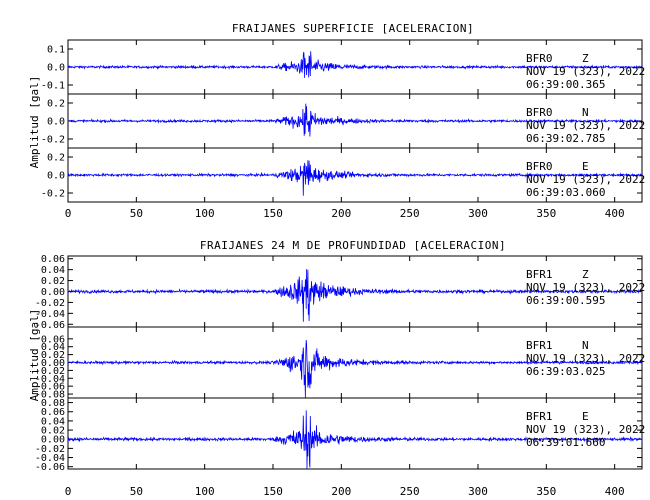 The height and width of the screenshot is (500, 650). Describe the element at coordinates (50, 395) in the screenshot. I see `y-tick-label: -0.08` at that location.